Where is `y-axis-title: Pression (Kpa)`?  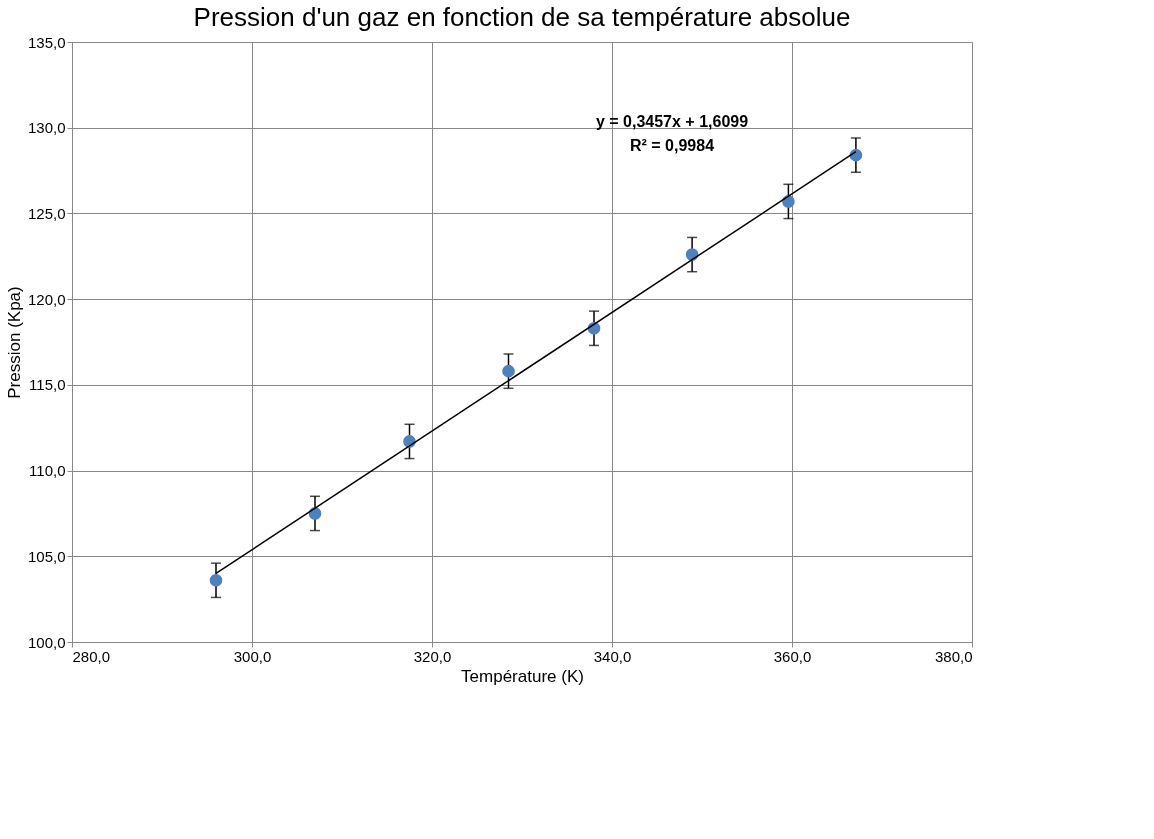
y-axis-title: Pression (Kpa) is located at coordinates (14, 342).